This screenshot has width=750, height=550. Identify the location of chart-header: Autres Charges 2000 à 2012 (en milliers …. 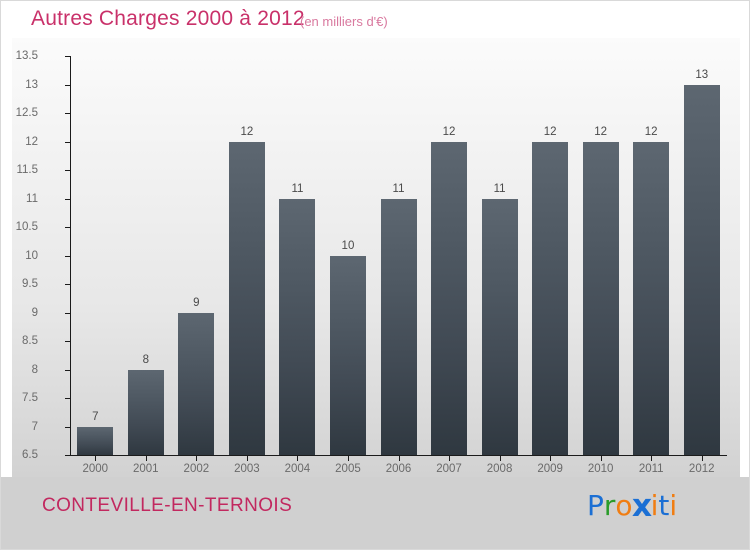
(375, 19).